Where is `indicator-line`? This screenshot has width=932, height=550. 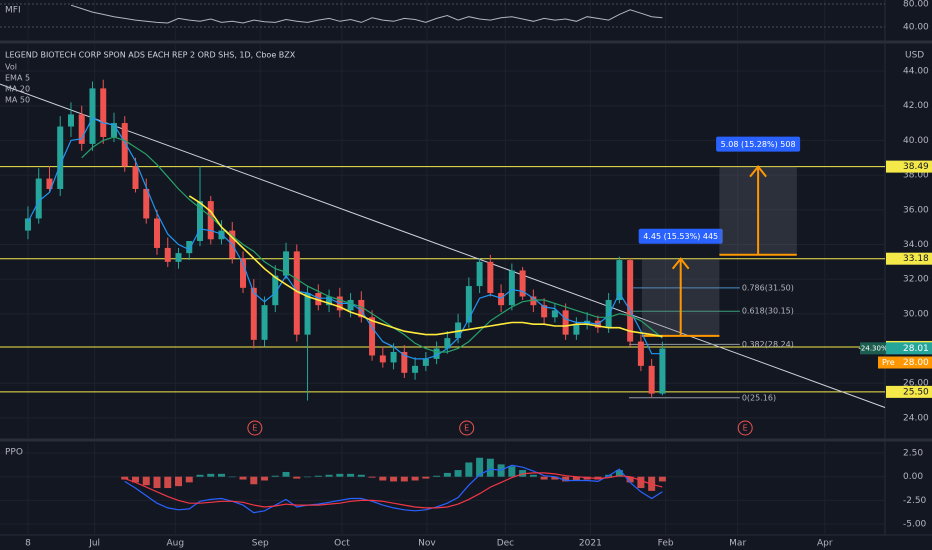 indicator-line is located at coordinates (366, 14).